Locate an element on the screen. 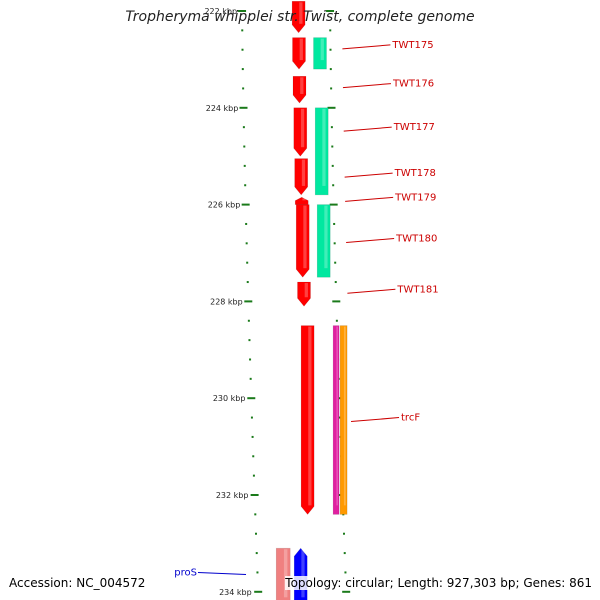 The height and width of the screenshot is (600, 600). gene-label: TWT180 is located at coordinates (416, 238).